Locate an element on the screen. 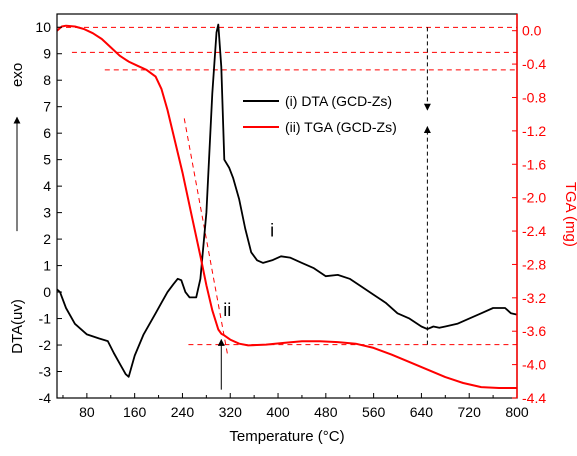 The image size is (577, 456). x-tick-label: 800 is located at coordinates (517, 412).